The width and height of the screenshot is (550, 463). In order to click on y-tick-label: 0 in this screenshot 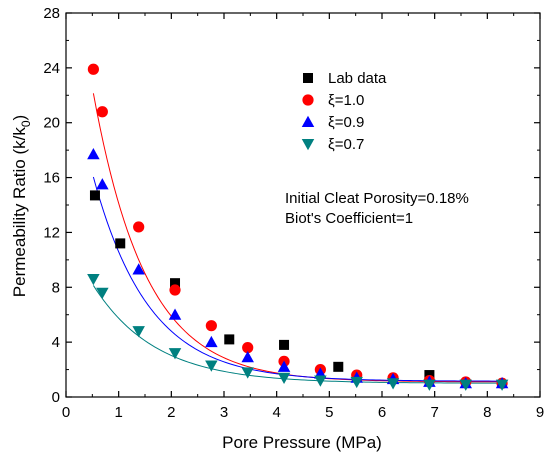, I will do `click(56, 397)`.